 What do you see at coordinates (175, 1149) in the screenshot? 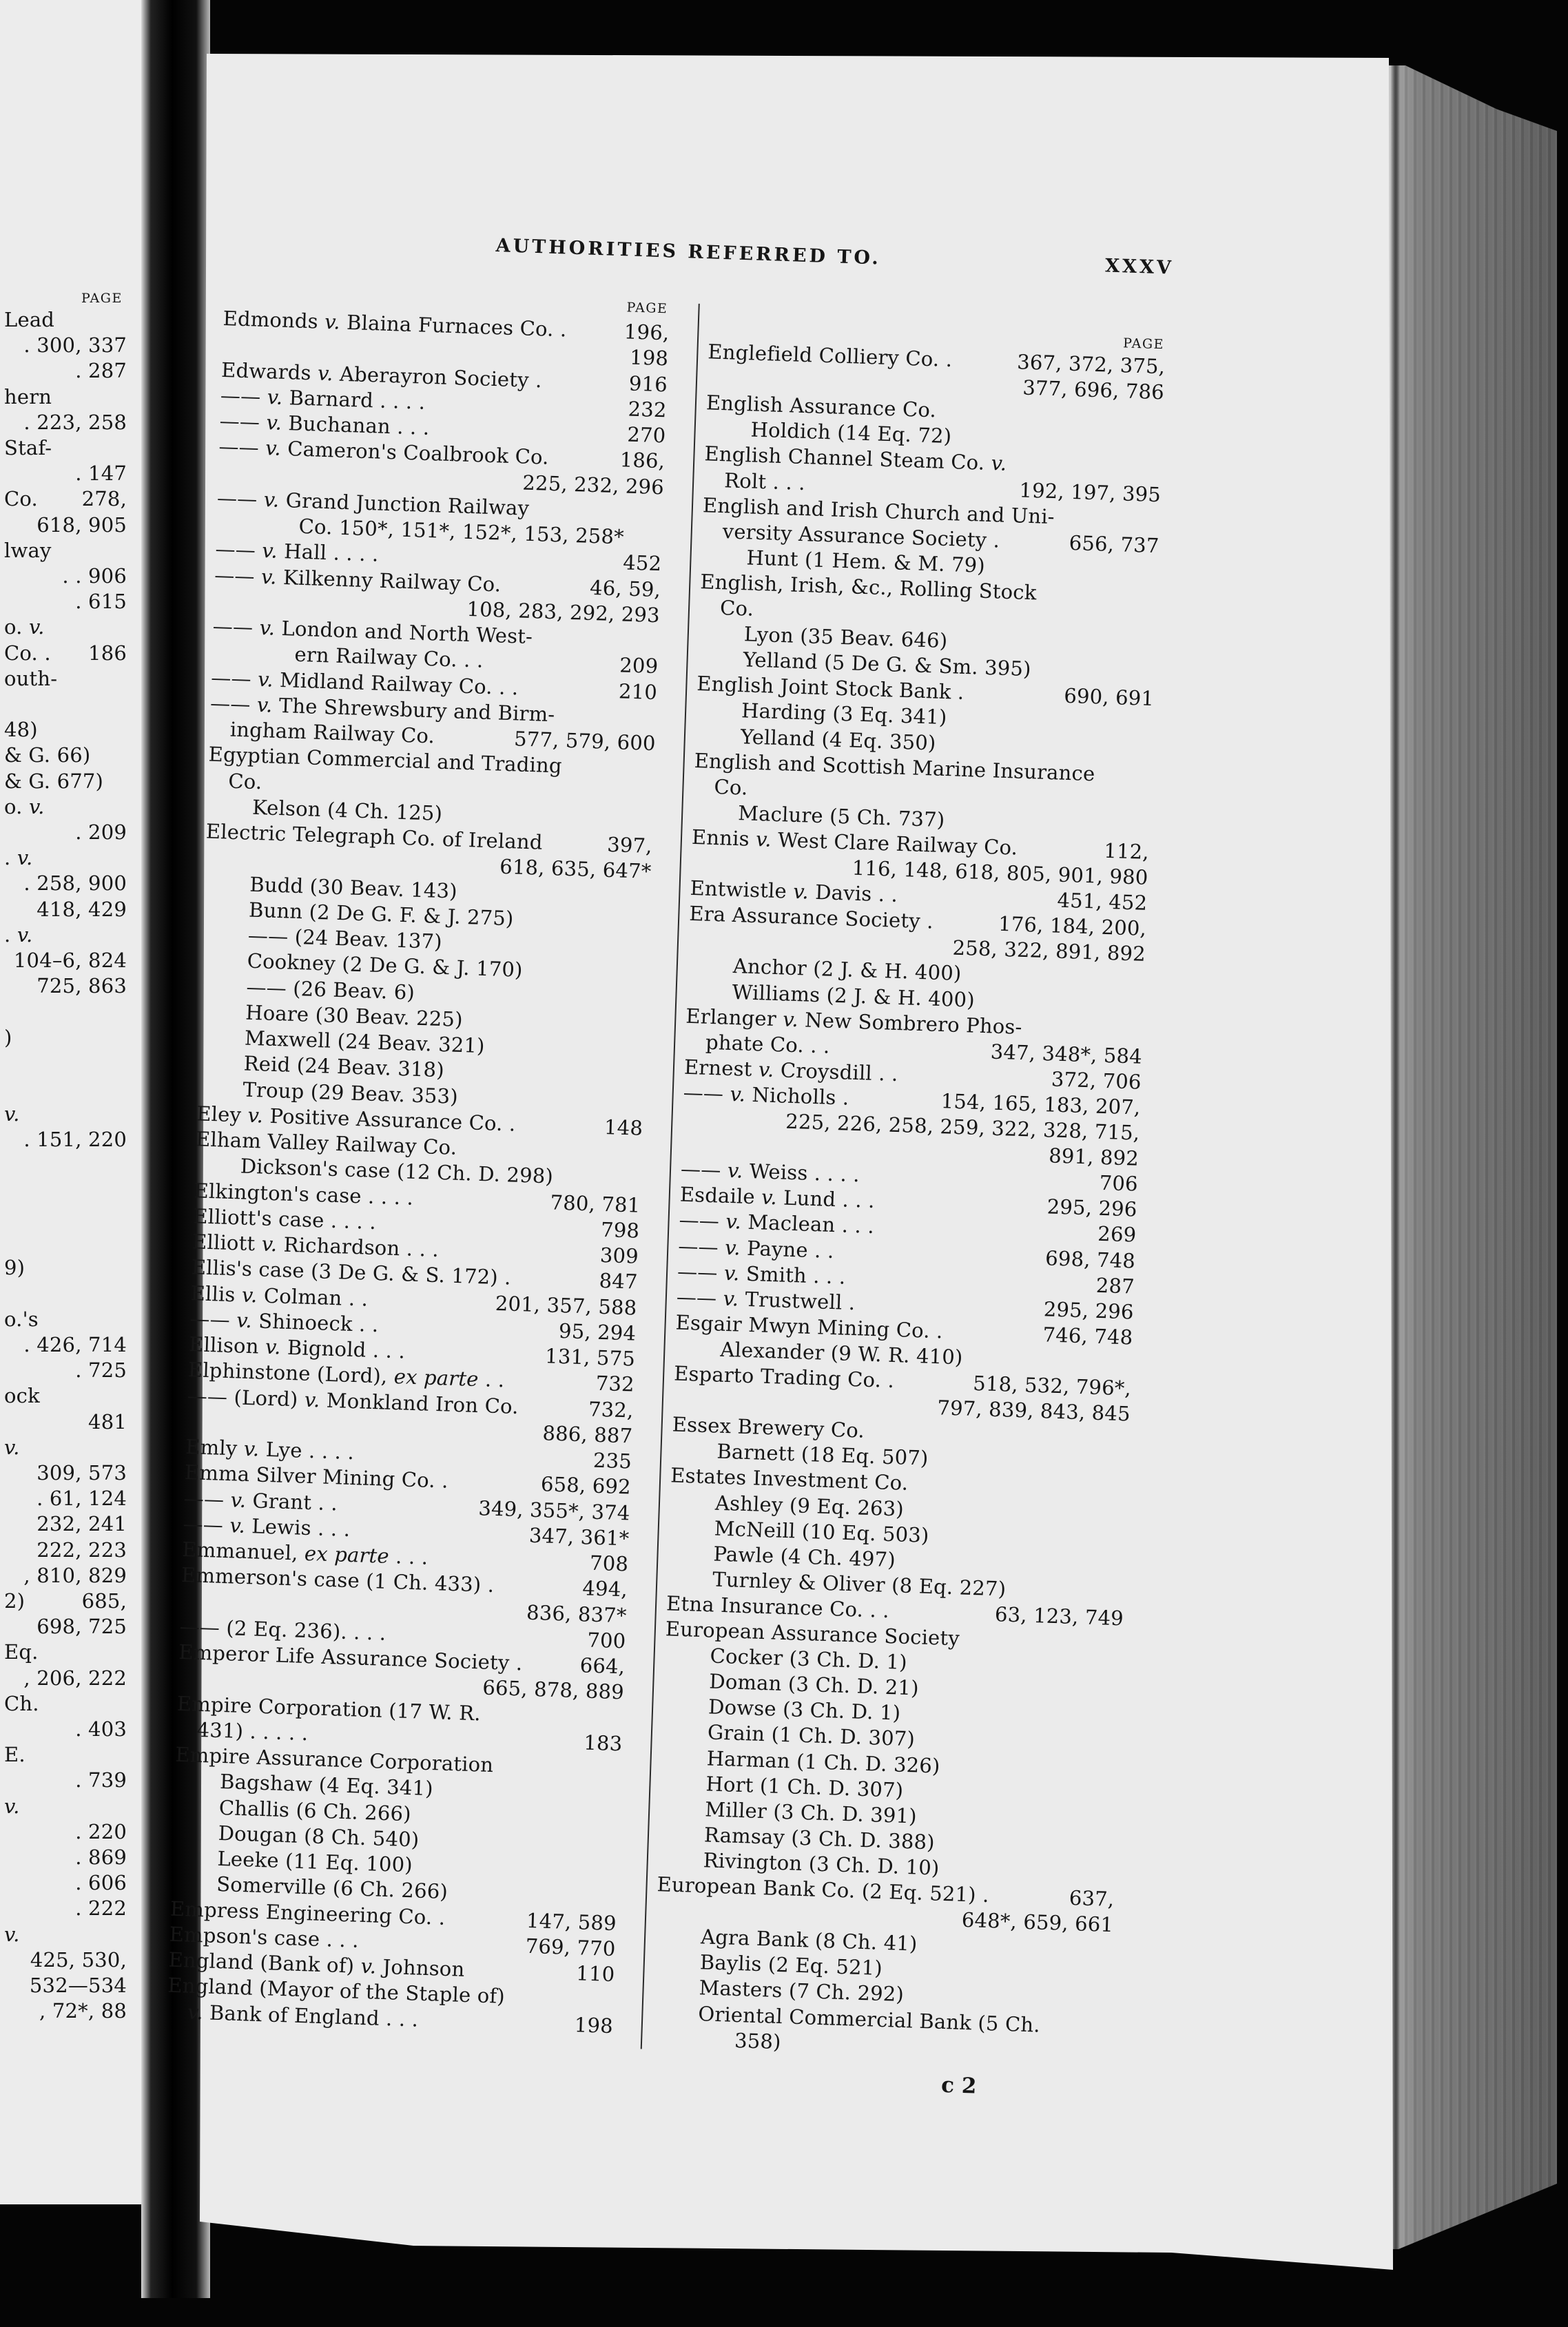
I see `book-gutter` at bounding box center [175, 1149].